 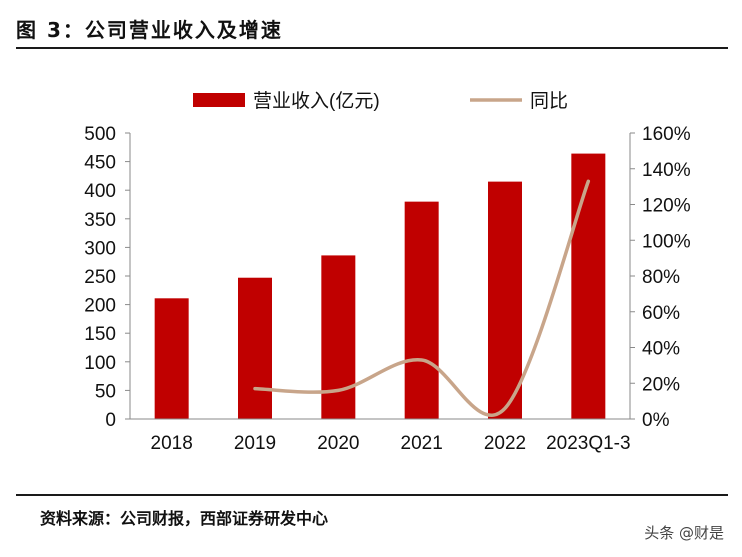 I want to click on legend-label-line: 同比, so click(x=549, y=101).